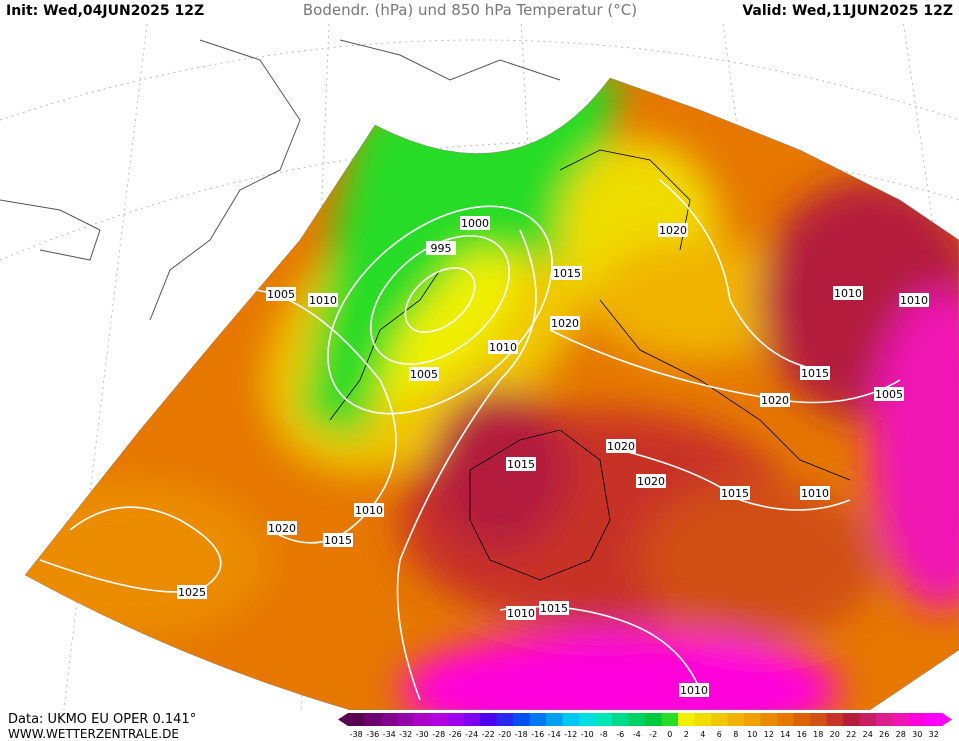  Describe the element at coordinates (422, 734) in the screenshot. I see `scale-label: -30` at that location.